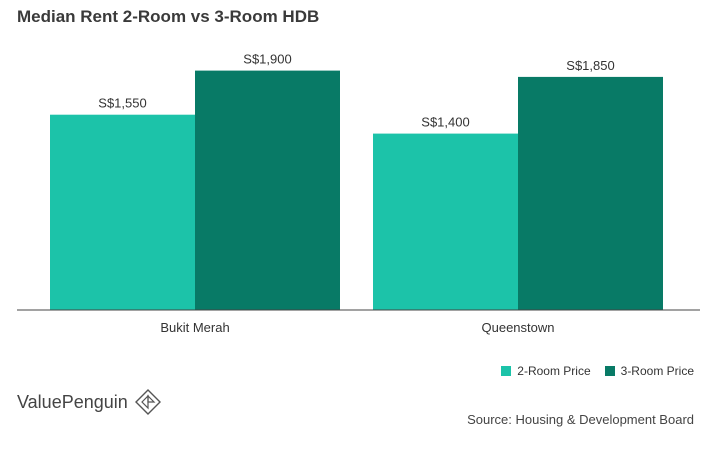  Describe the element at coordinates (122, 212) in the screenshot. I see `bar-bukit-merah-2-room` at that location.